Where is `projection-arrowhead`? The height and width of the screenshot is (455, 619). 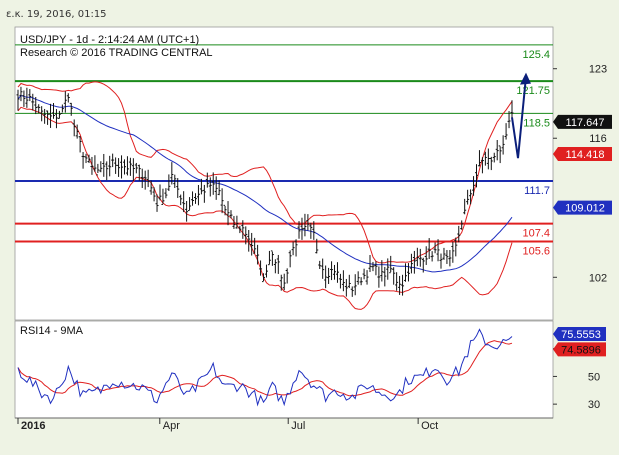 projection-arrowhead is located at coordinates (525, 78).